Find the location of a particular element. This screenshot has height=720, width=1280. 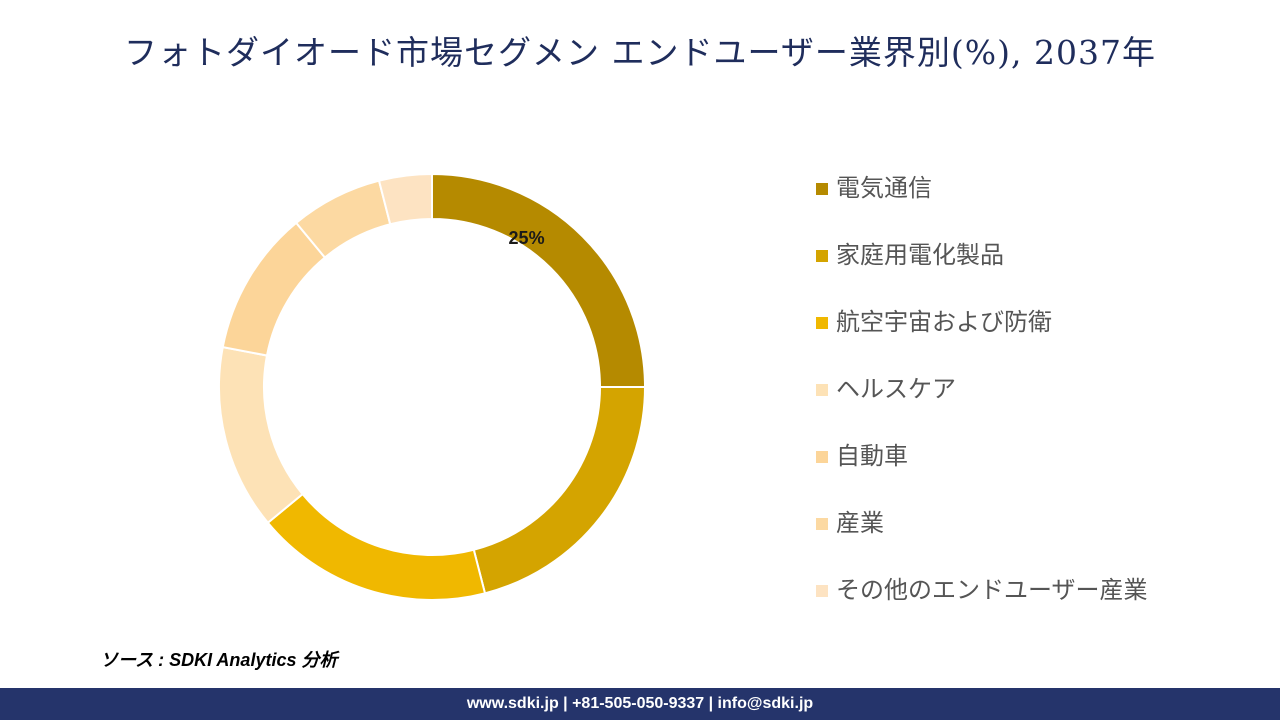

data-label: 25% is located at coordinates (527, 238).